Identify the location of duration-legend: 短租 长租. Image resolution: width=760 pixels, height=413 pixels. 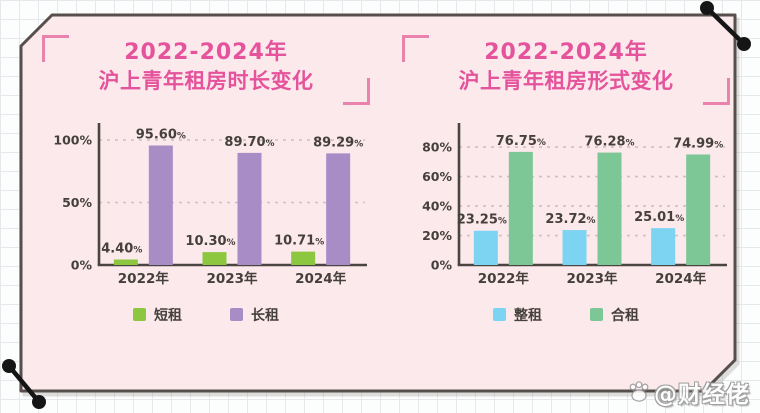
(206, 315).